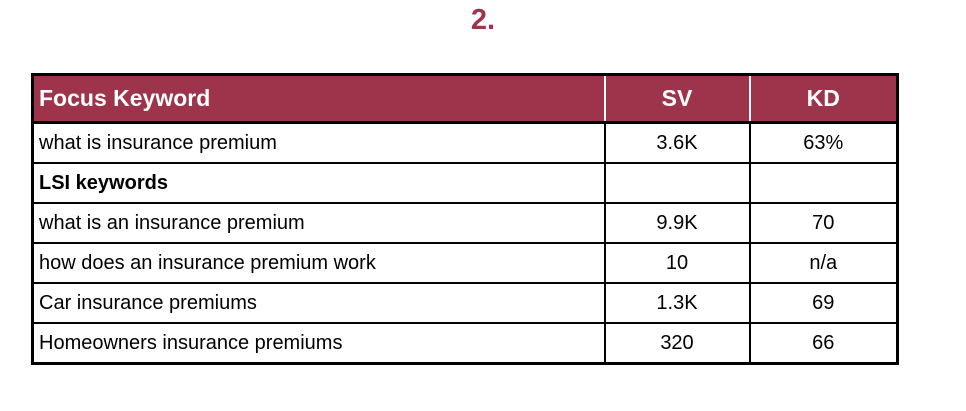  I want to click on sv-cell: 9.9K, so click(677, 223).